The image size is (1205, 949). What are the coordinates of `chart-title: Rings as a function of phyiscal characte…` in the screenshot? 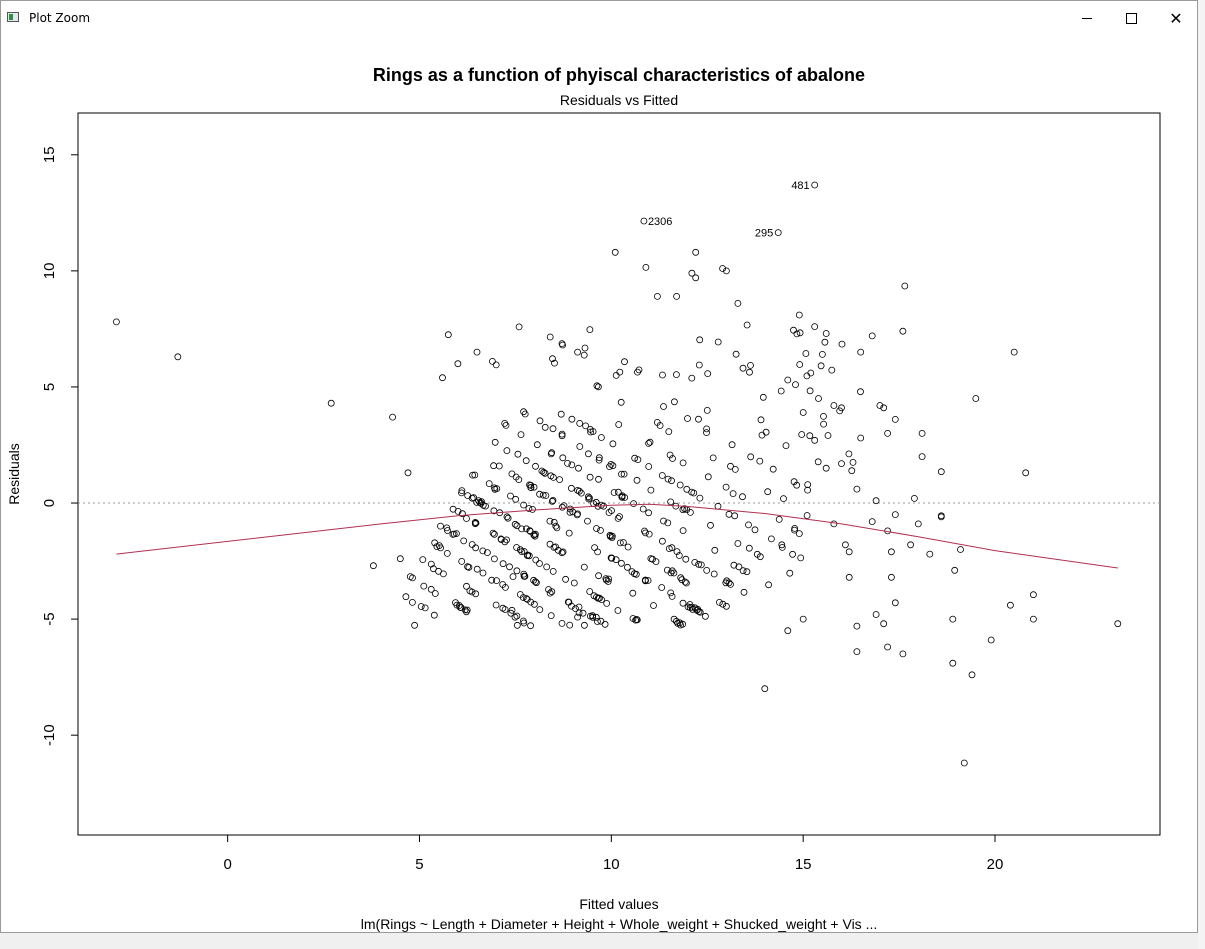 It's located at (619, 75).